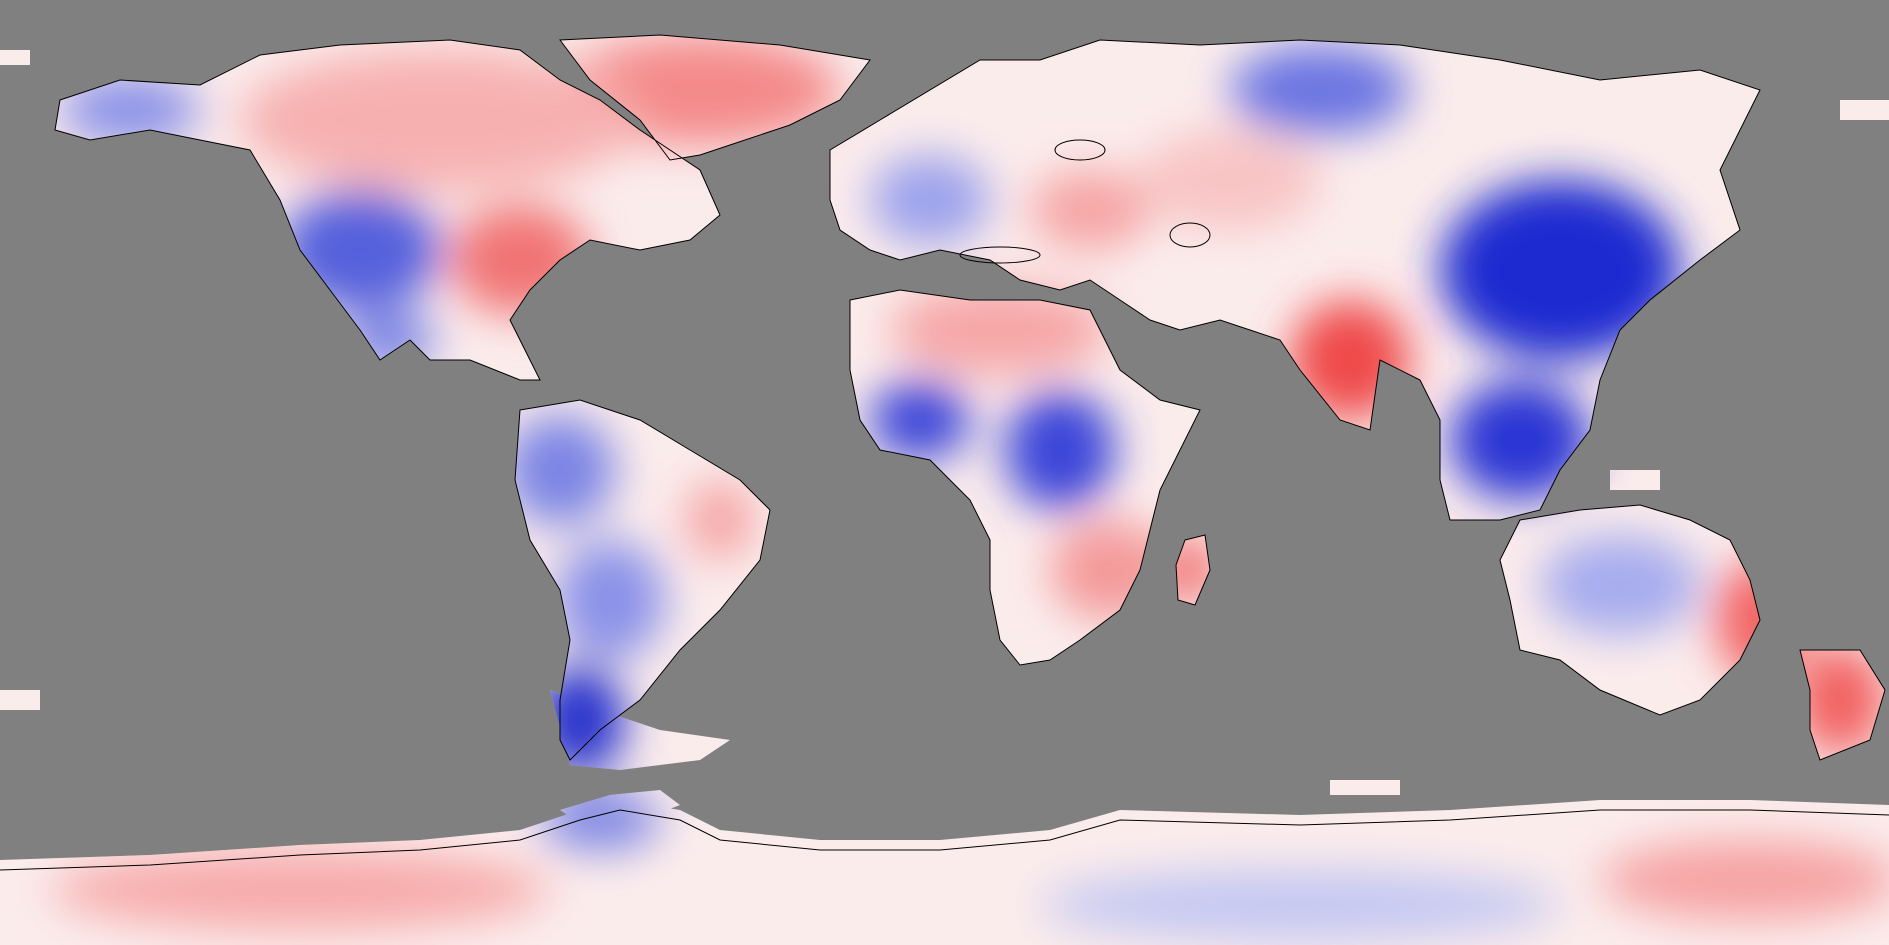  What do you see at coordinates (1300, 905) in the screenshot?
I see `anomaly-blob-antarctica-east` at bounding box center [1300, 905].